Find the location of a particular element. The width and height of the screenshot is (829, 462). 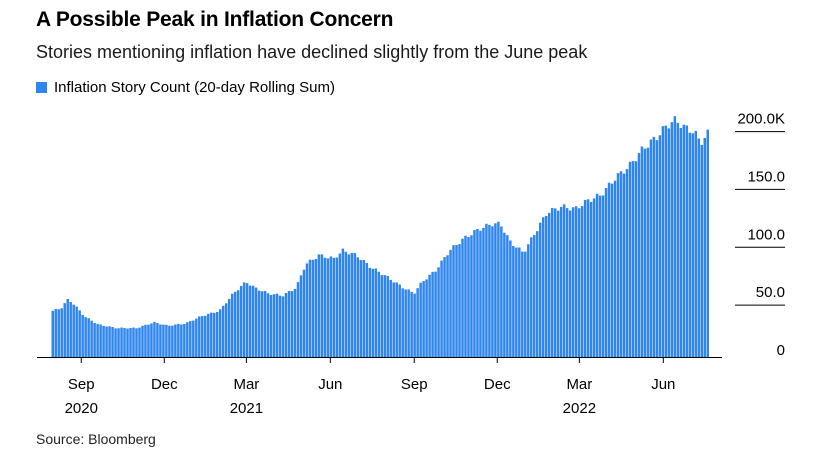

chart-title: A Possible Peak in Inflation Concern is located at coordinates (215, 19).